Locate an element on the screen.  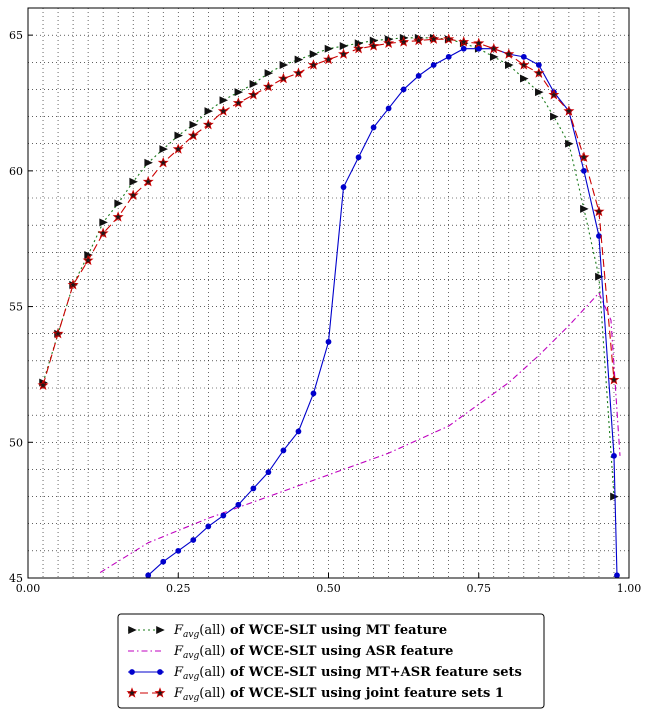
x-tick-label: 0.75 is located at coordinates (479, 588).